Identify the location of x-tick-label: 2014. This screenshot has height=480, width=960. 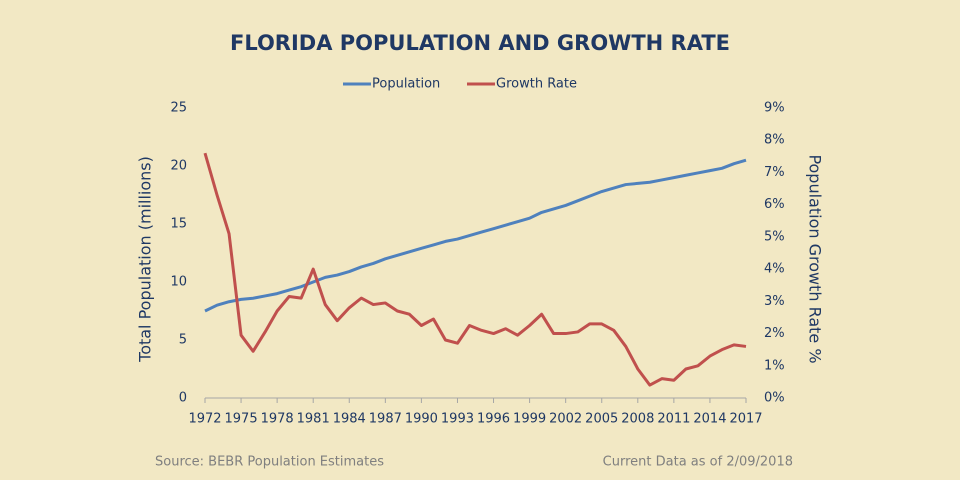
(709, 419).